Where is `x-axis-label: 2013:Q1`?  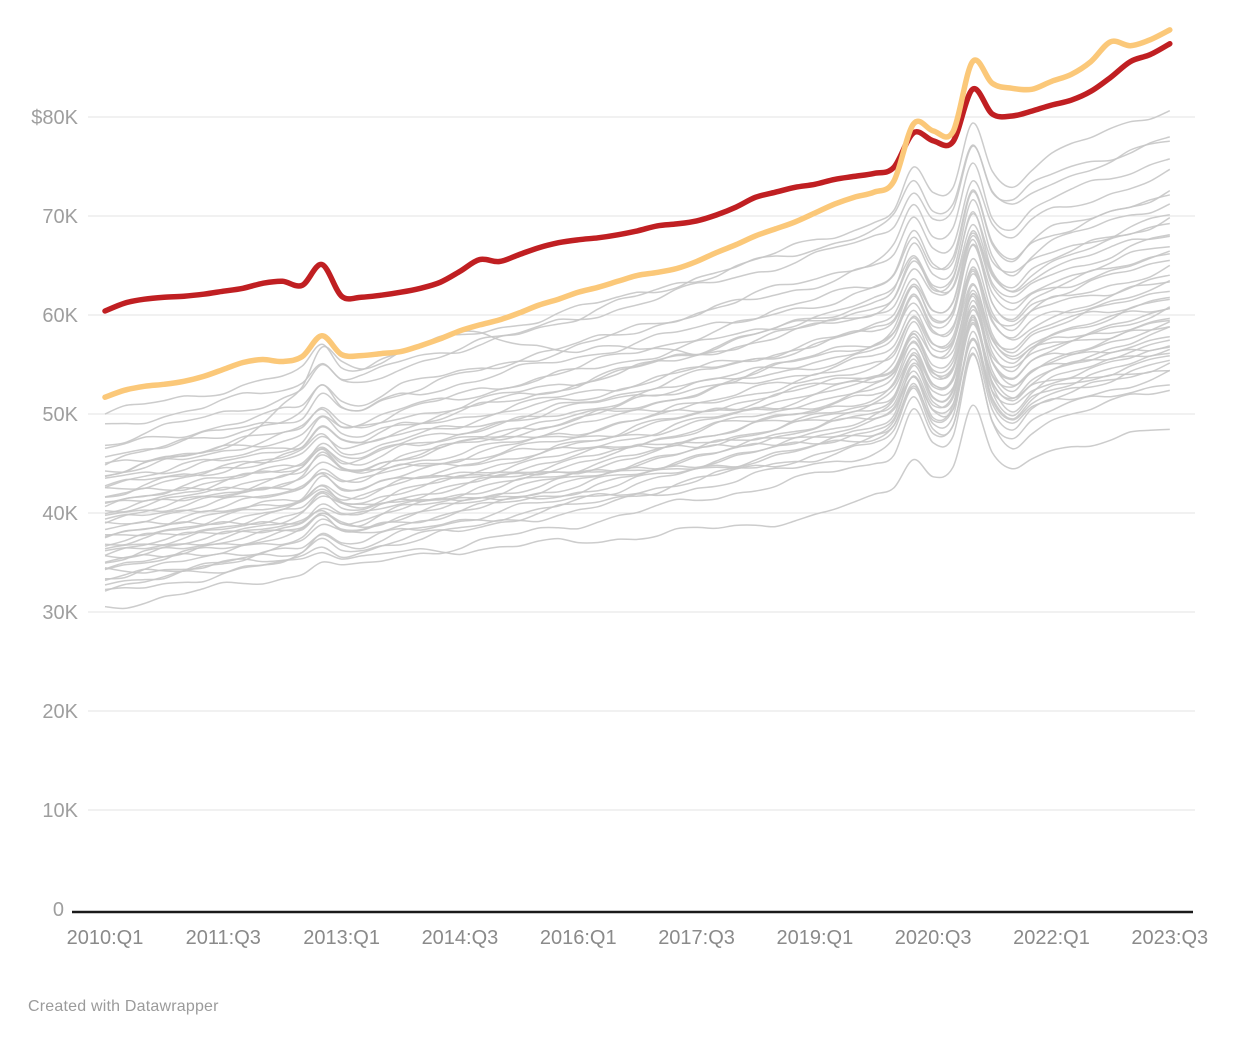 x-axis-label: 2013:Q1 is located at coordinates (341, 938).